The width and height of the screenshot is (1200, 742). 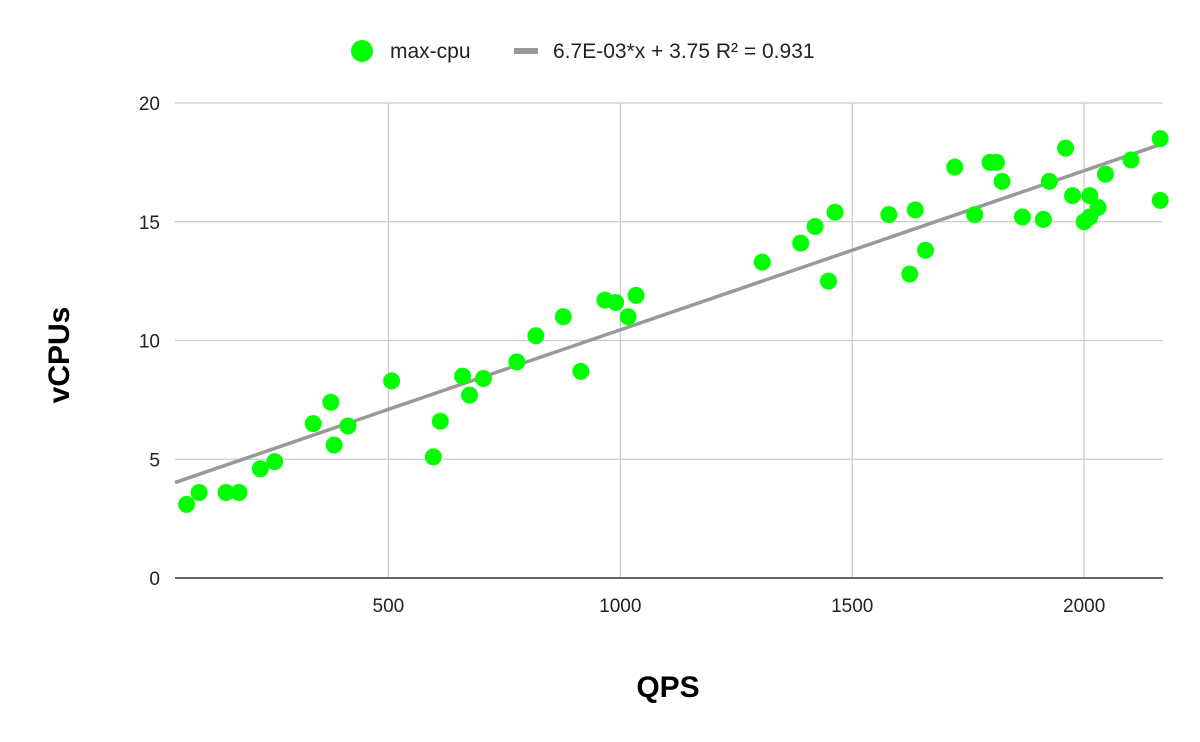 What do you see at coordinates (149, 223) in the screenshot?
I see `y-tick-label: 15` at bounding box center [149, 223].